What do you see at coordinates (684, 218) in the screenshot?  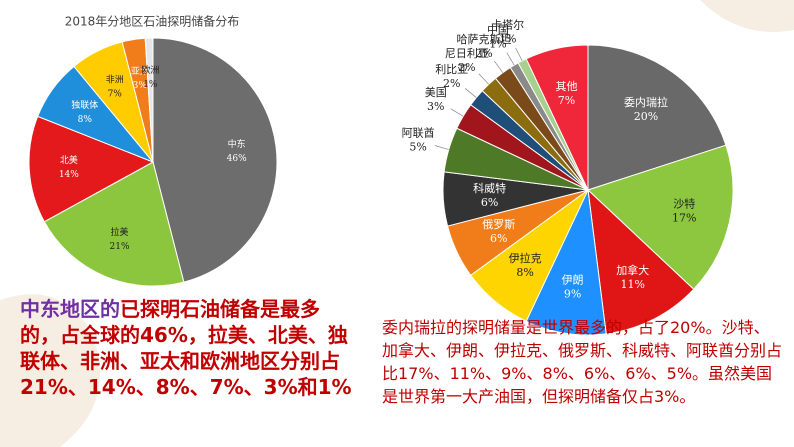 I see `value-label: 17%` at bounding box center [684, 218].